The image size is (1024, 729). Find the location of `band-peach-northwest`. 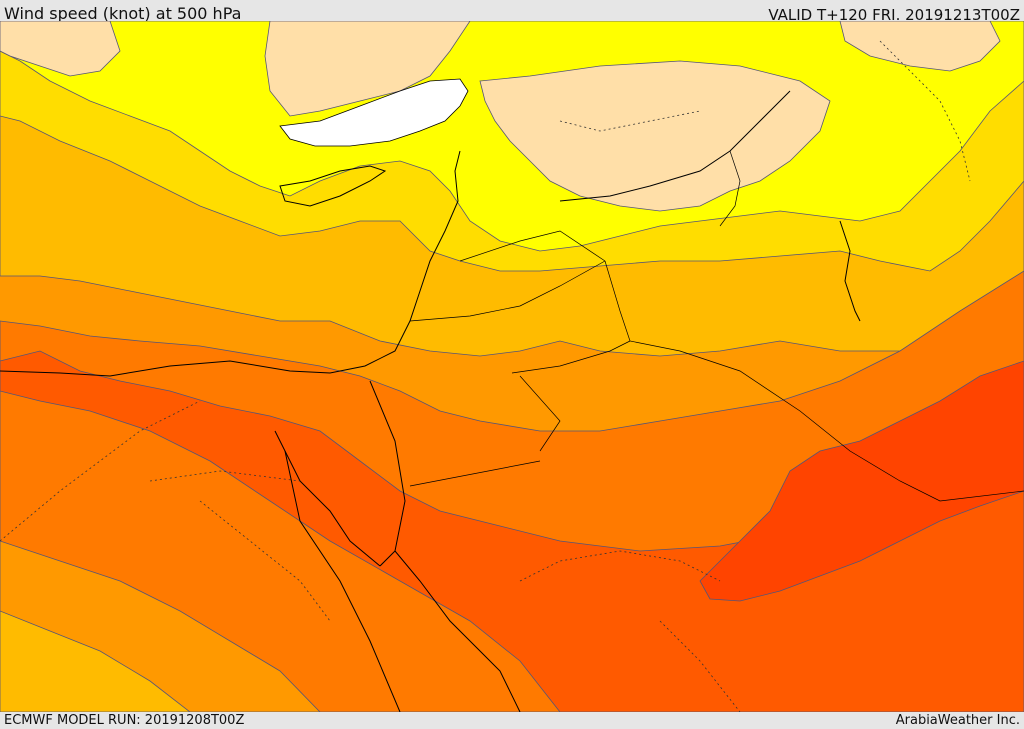

band-peach-northwest is located at coordinates (60, 49).